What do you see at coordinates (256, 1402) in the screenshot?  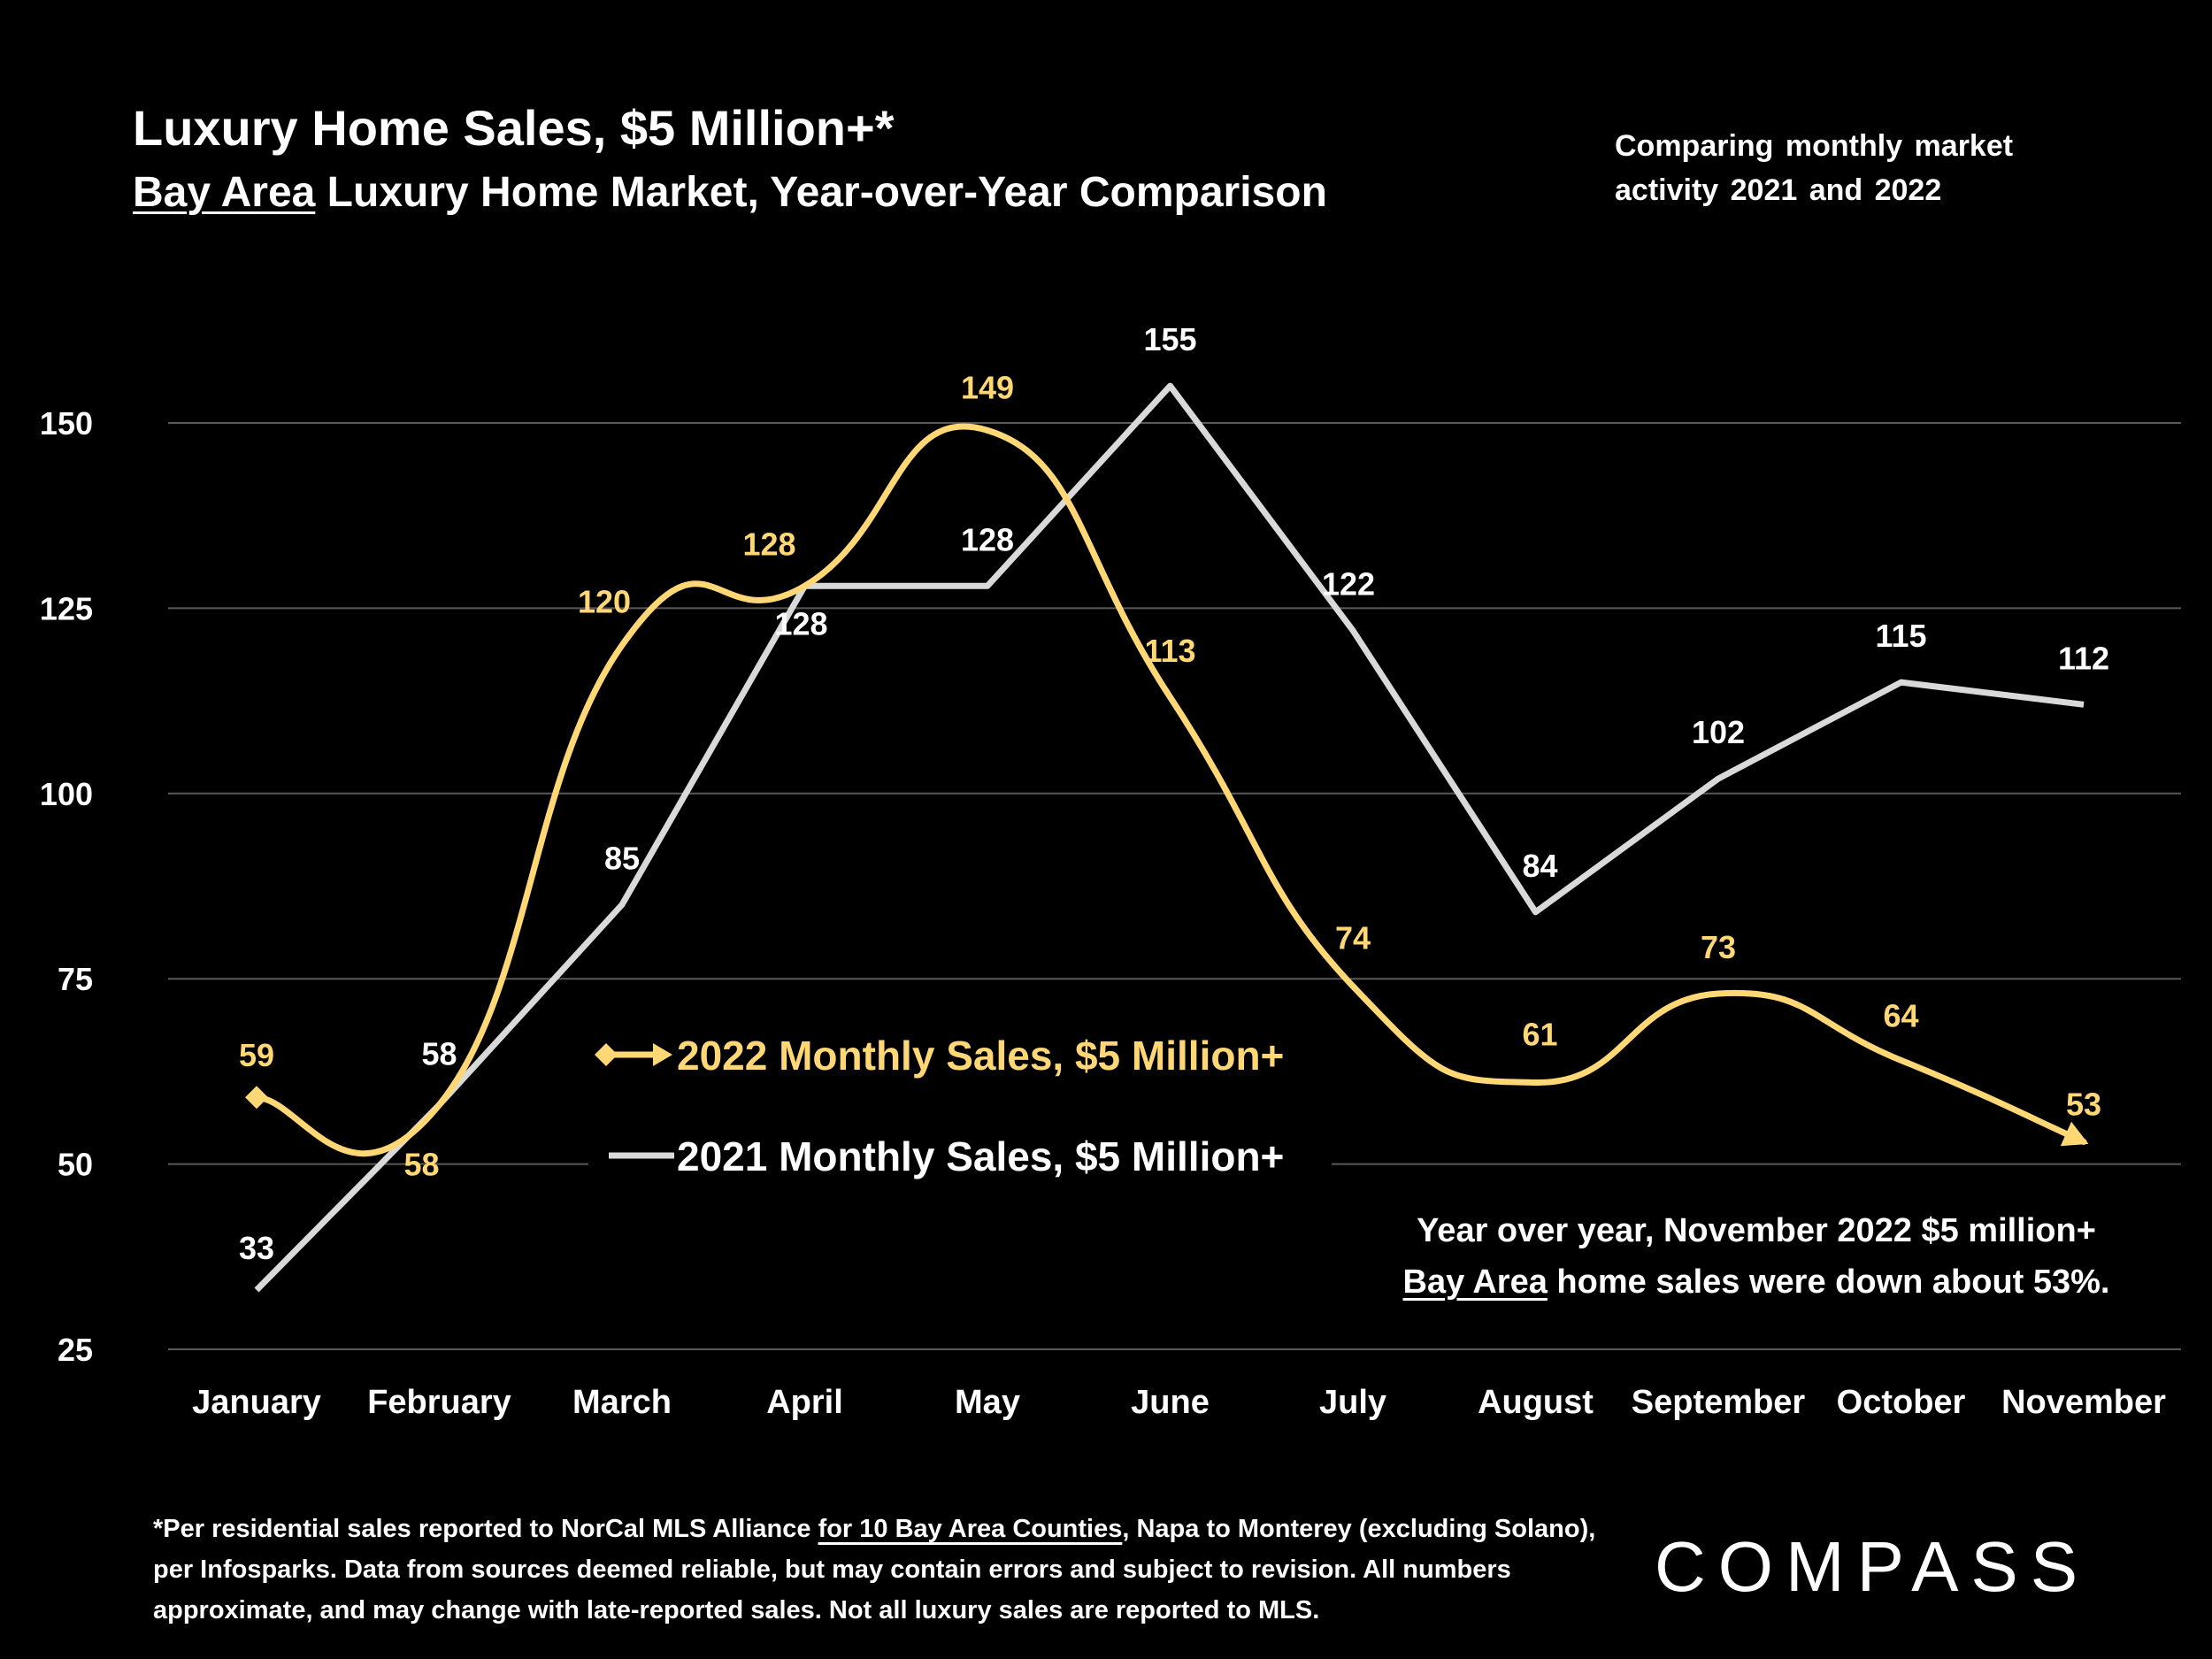 I see `x-tick-label: January` at bounding box center [256, 1402].